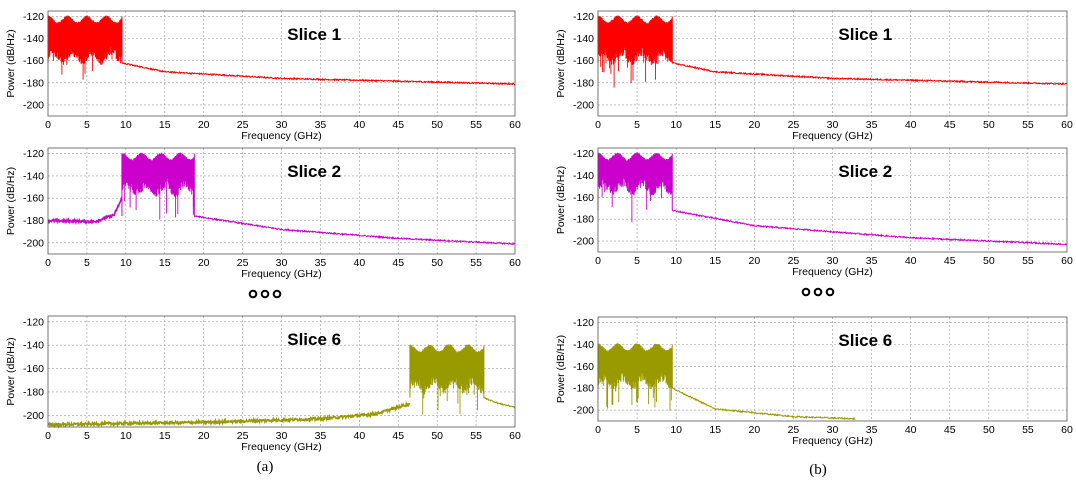 The image size is (1076, 482). I want to click on ellipsis-right, so click(818, 292).